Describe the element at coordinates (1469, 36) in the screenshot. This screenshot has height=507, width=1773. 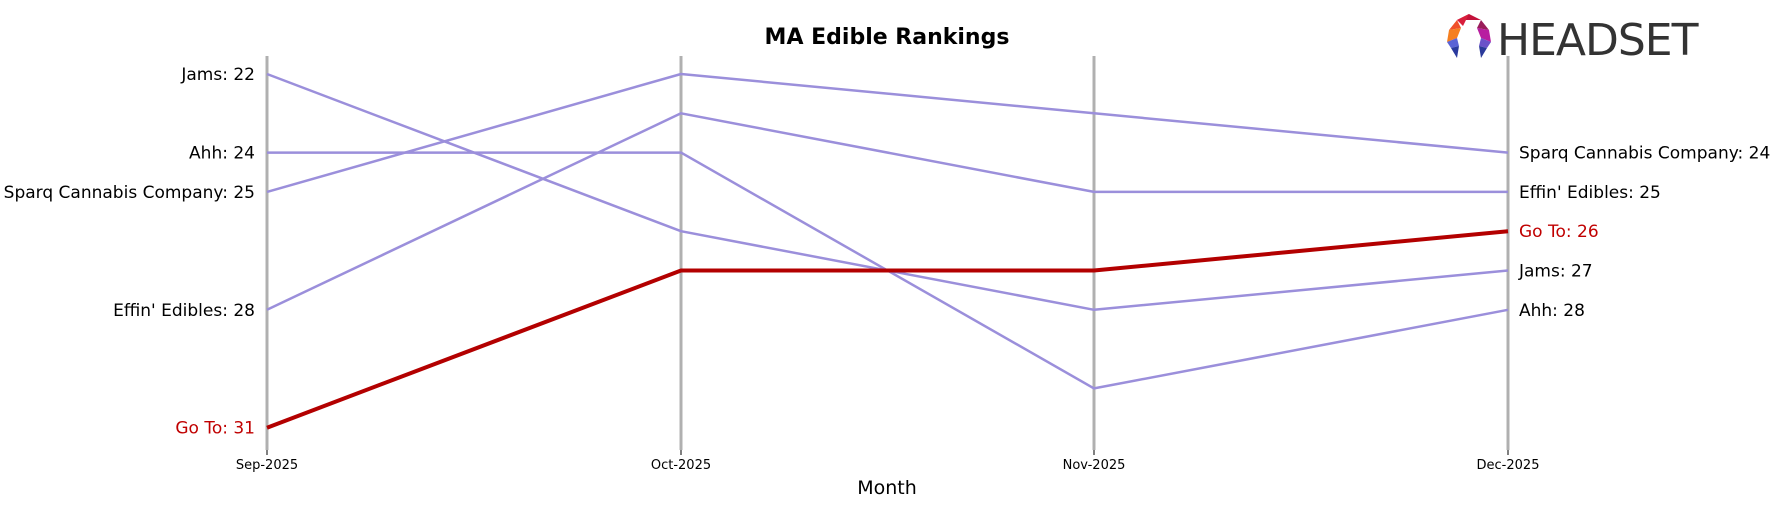
I see `headset-logo-icon` at that location.